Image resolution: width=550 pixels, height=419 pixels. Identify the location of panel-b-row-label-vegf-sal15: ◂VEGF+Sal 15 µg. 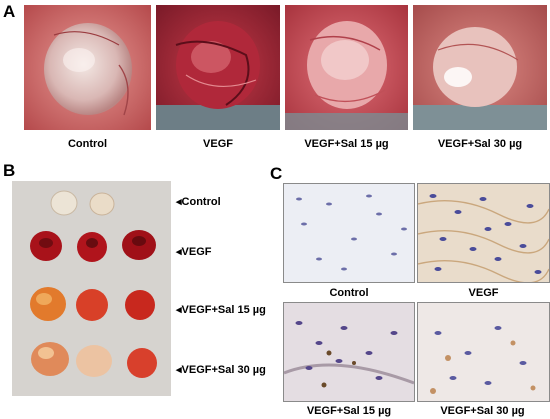
(221, 310).